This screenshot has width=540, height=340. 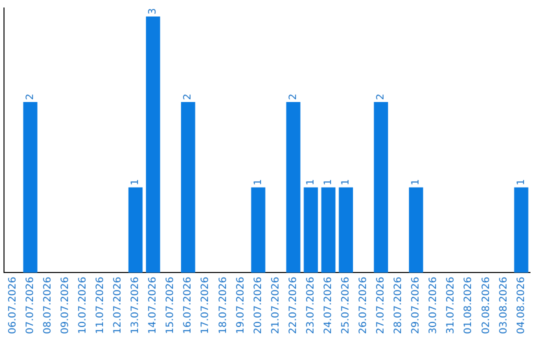 What do you see at coordinates (346, 305) in the screenshot?
I see `x-tick-label: 25.07.2026` at bounding box center [346, 305].